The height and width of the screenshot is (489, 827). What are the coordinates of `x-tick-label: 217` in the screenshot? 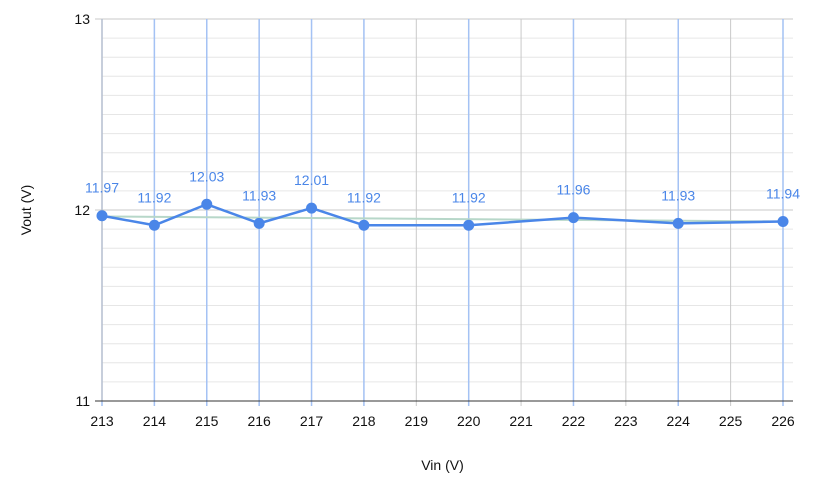 It's located at (312, 421).